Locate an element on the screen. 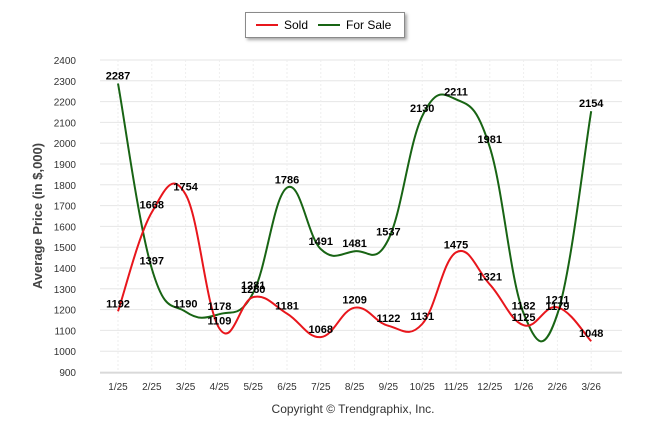 This screenshot has height=434, width=646. for-sale-data-label: 1786 is located at coordinates (287, 181).